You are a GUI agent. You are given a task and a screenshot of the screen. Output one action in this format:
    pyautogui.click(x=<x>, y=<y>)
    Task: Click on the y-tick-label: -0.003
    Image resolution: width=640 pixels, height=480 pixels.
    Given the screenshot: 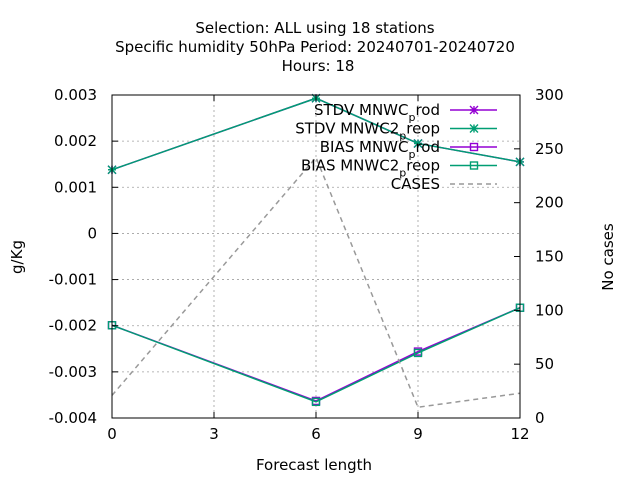 What is the action you would take?
    pyautogui.click(x=73, y=372)
    